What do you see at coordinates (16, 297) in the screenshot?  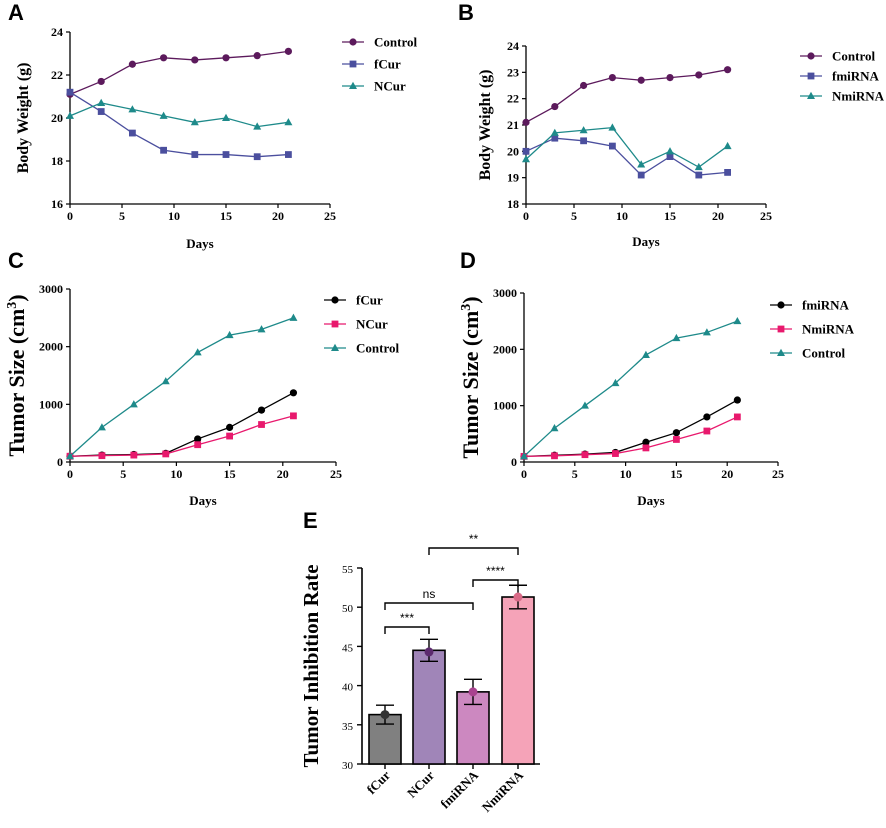 I see `y-axis-title-suffix: )` at bounding box center [16, 297].